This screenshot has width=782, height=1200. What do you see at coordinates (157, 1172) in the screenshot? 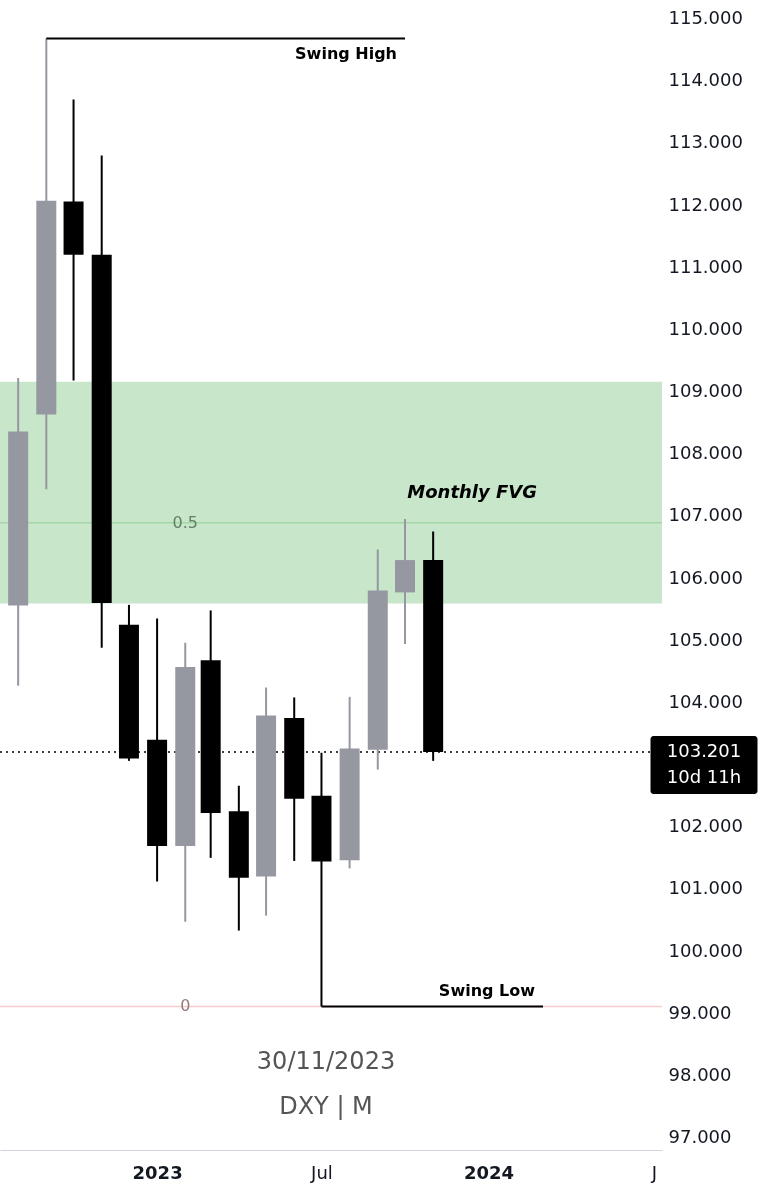
I see `x-tick-label: 2023` at bounding box center [157, 1172].